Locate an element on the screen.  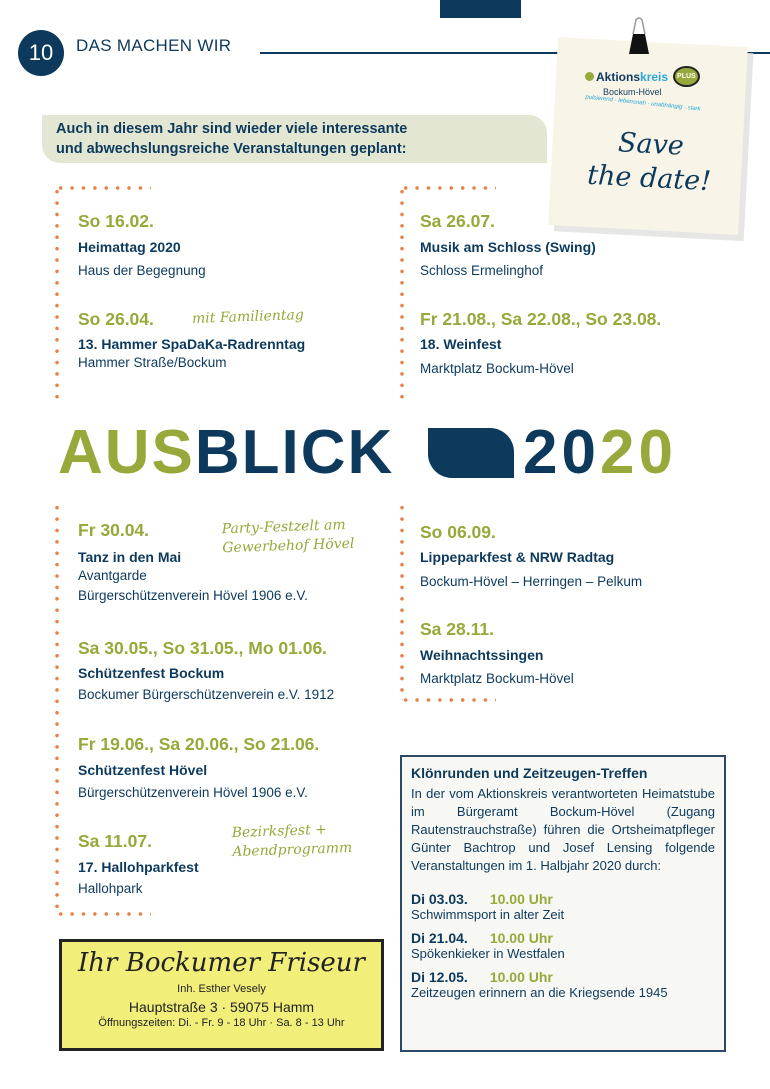
headline-ausblick: AUSBLICK is located at coordinates (226, 452).